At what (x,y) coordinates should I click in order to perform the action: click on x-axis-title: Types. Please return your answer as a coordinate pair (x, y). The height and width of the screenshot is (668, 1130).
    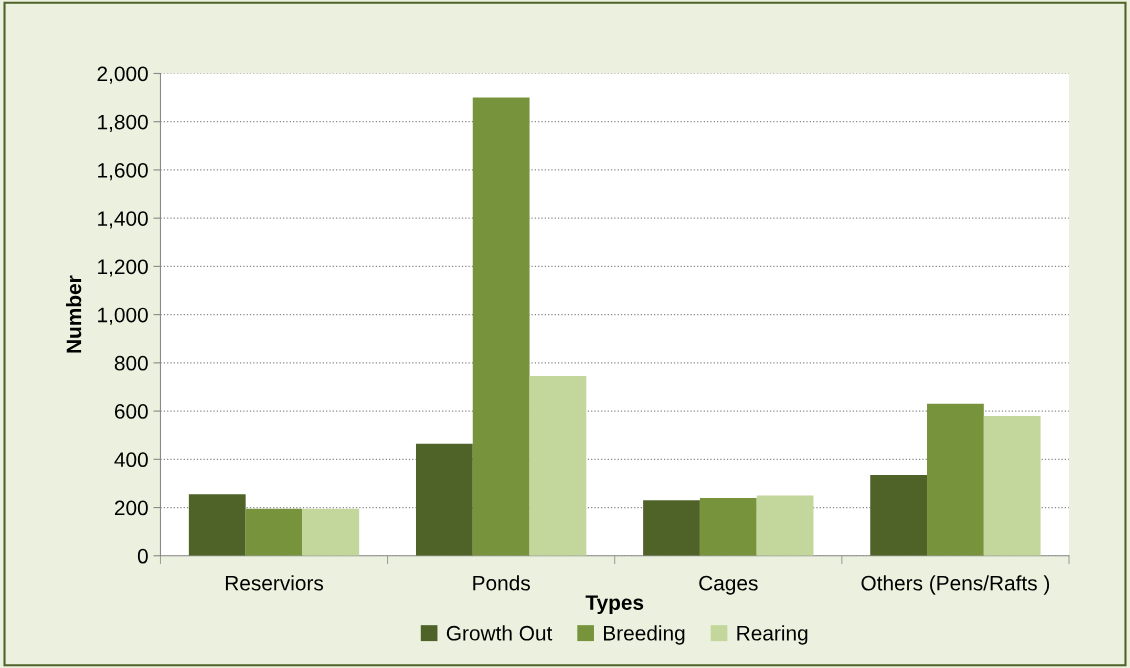
    Looking at the image, I should click on (614, 605).